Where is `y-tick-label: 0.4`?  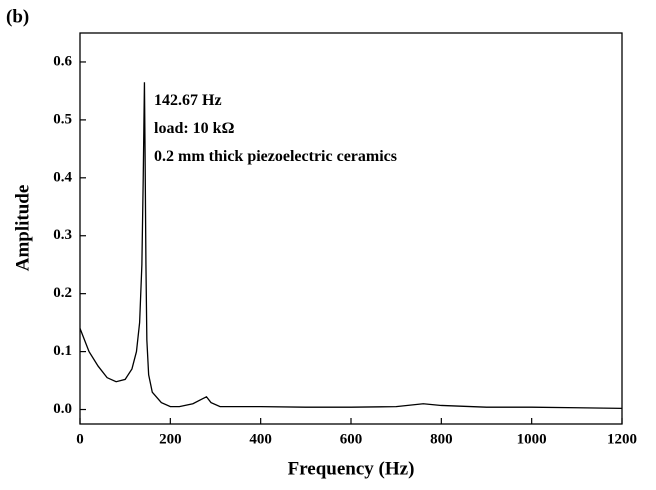 y-tick-label: 0.4 is located at coordinates (62, 177).